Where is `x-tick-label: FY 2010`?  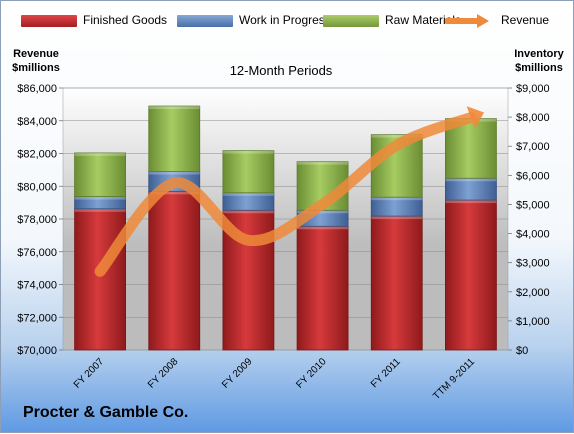 x-tick-label: FY 2010 is located at coordinates (311, 373).